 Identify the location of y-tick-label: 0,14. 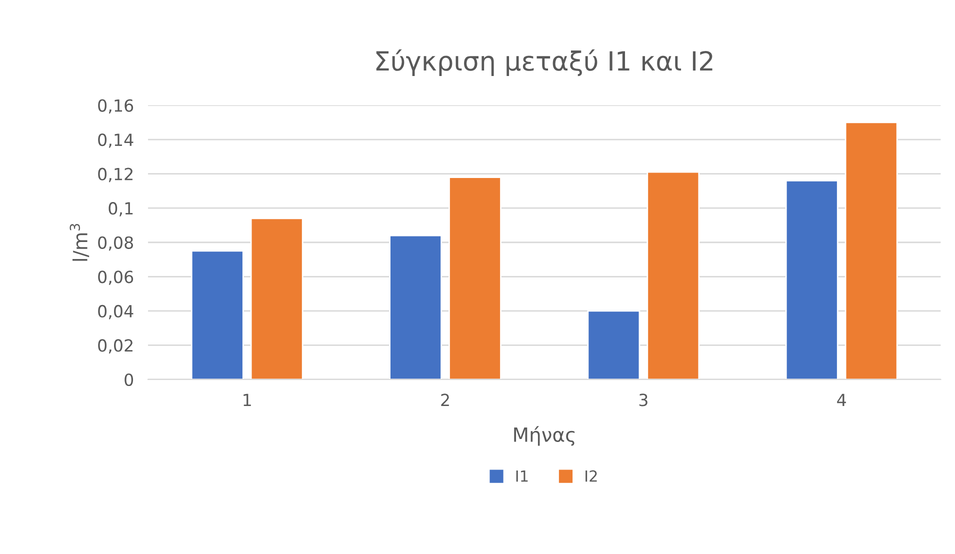
(116, 141).